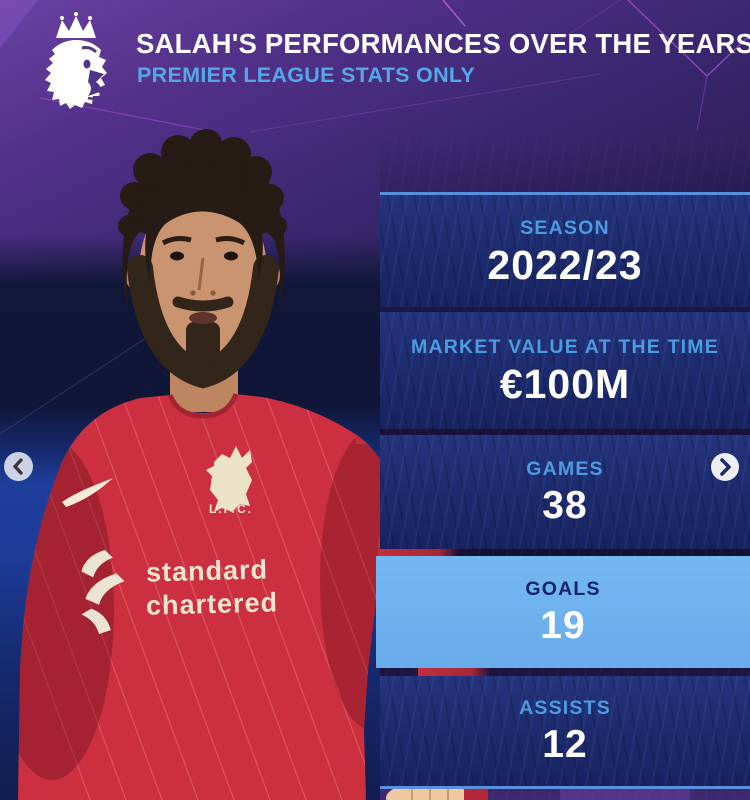 The image size is (750, 800). Describe the element at coordinates (76, 60) in the screenshot. I see `premier-league-lion-icon` at that location.